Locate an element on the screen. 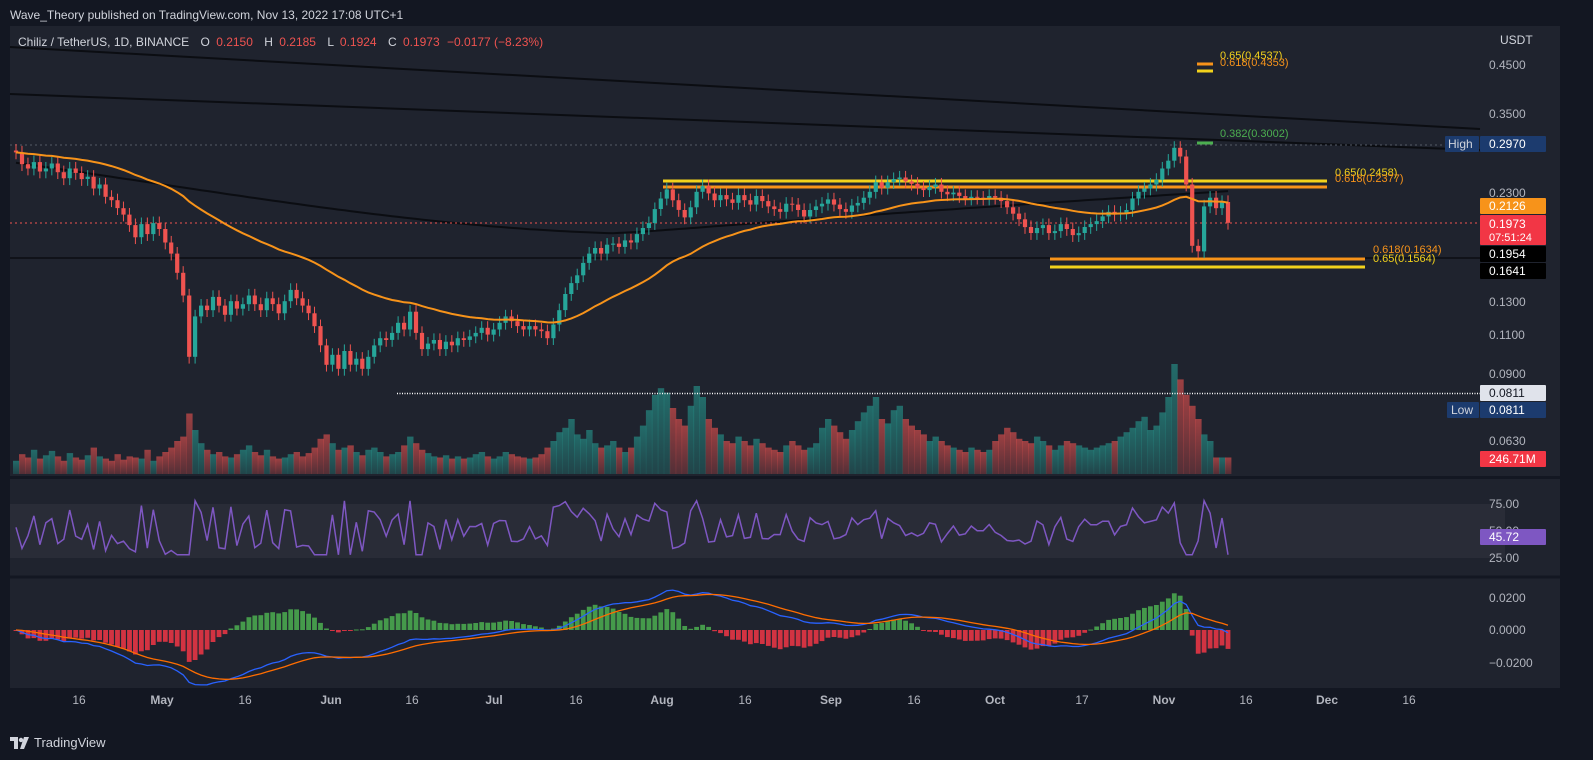 The image size is (1593, 760). macd-line is located at coordinates (622, 637).